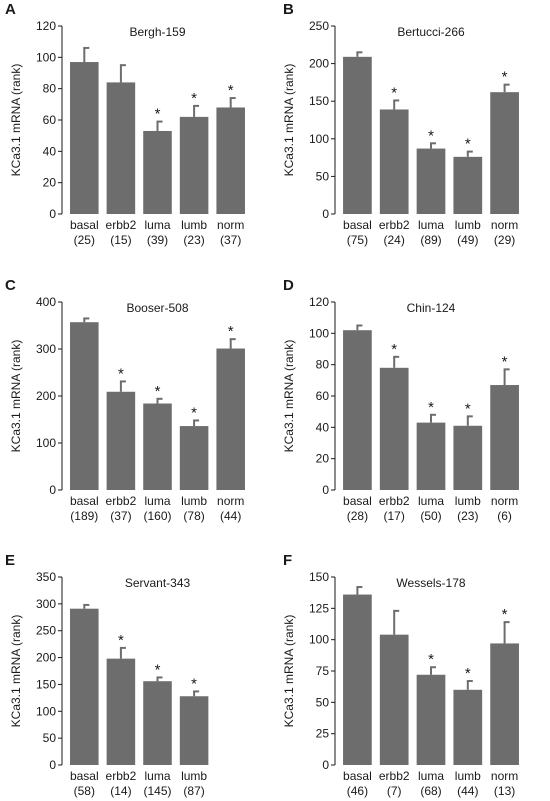 Image resolution: width=550 pixels, height=801 pixels. What do you see at coordinates (431, 308) in the screenshot?
I see `chart-title: Chin-124` at bounding box center [431, 308].